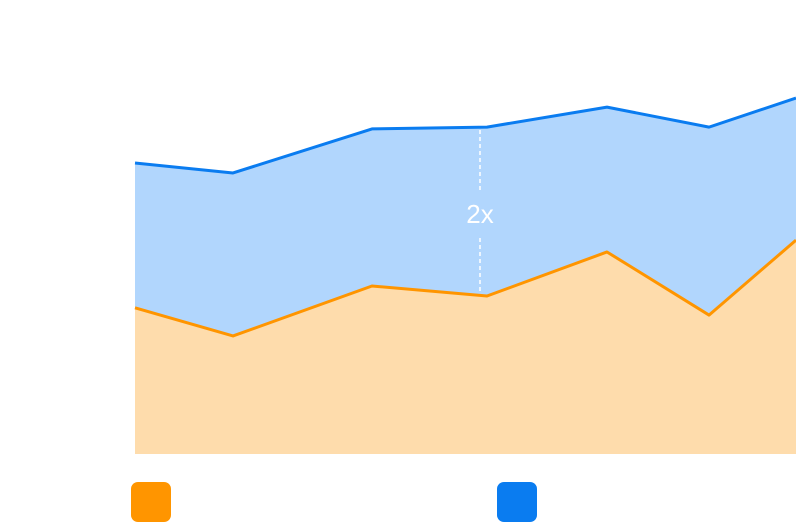 Image resolution: width=796 pixels, height=522 pixels. Describe the element at coordinates (334, 502) in the screenshot. I see `legend` at that location.